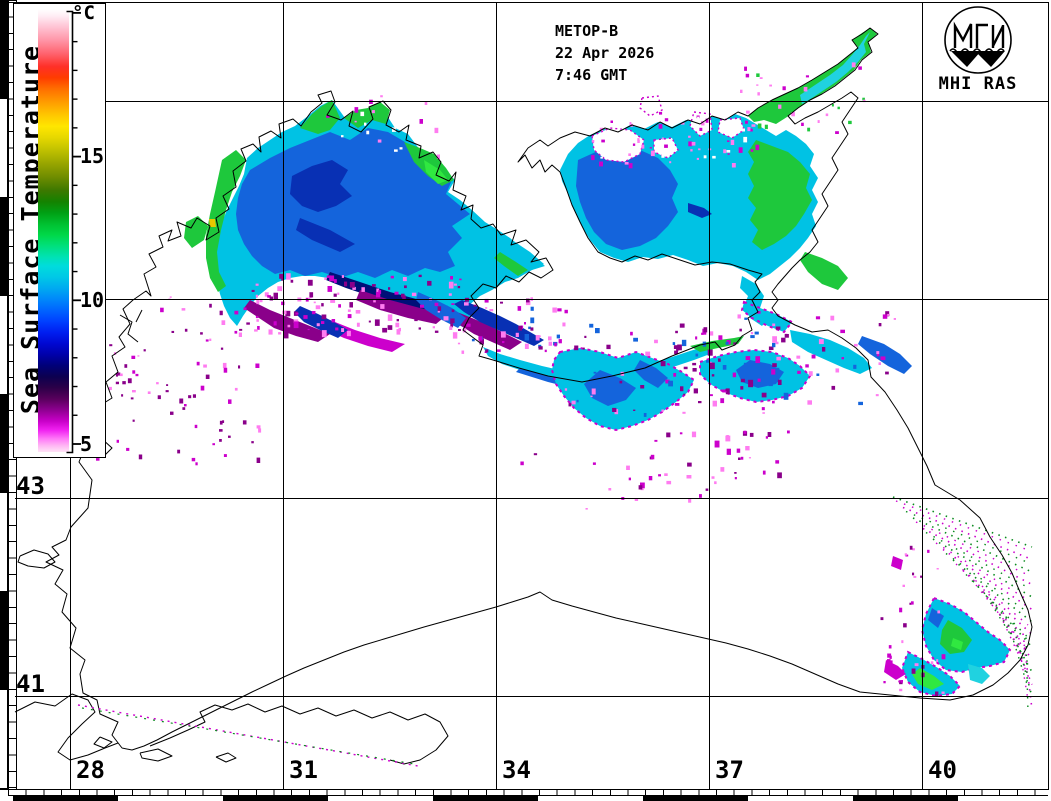 The height and width of the screenshot is (801, 1051). I want to click on lat-label-41: 41, so click(30, 684).